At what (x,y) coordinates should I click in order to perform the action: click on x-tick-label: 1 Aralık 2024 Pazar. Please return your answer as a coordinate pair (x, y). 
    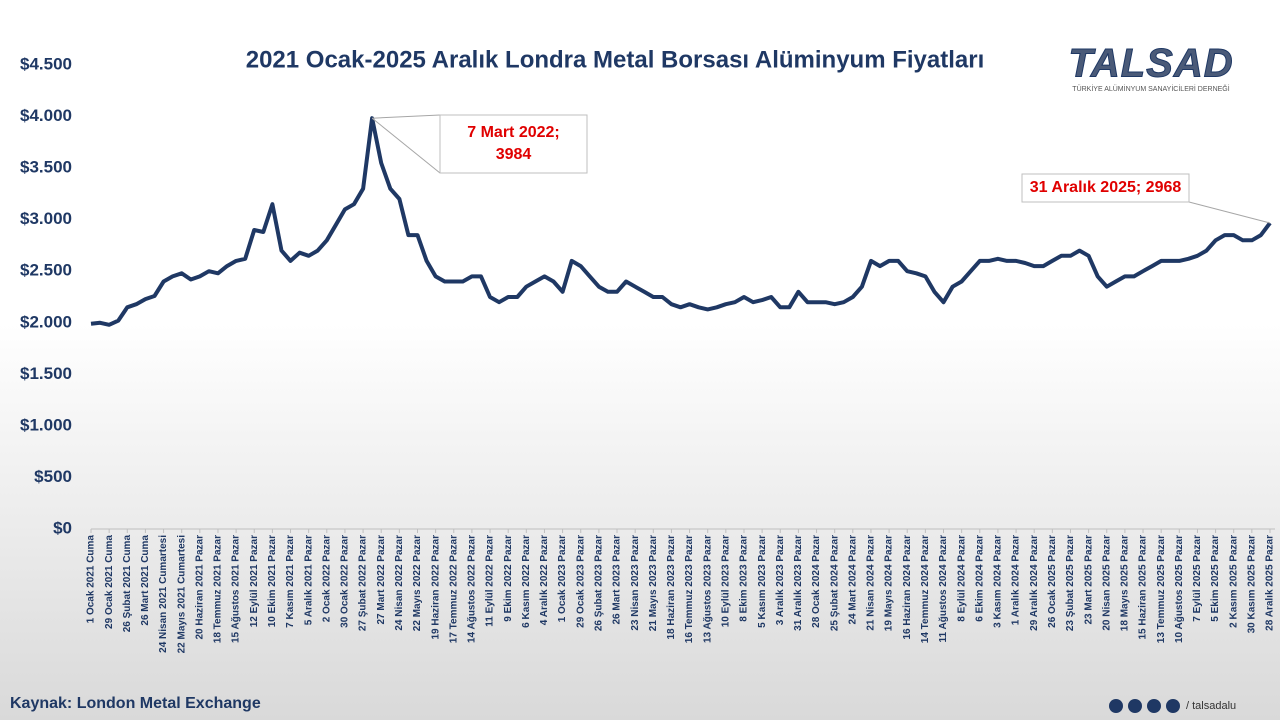
    Looking at the image, I should click on (1016, 580).